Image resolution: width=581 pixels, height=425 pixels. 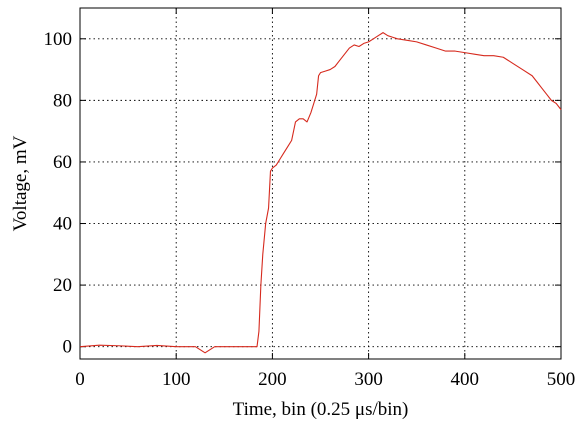 What do you see at coordinates (62, 285) in the screenshot?
I see `y-tick-label: 20` at bounding box center [62, 285].